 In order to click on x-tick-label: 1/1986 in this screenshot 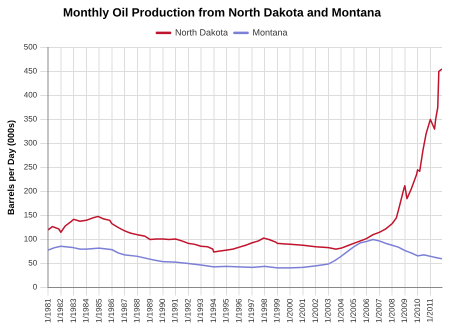, I will do `click(111, 310)`.